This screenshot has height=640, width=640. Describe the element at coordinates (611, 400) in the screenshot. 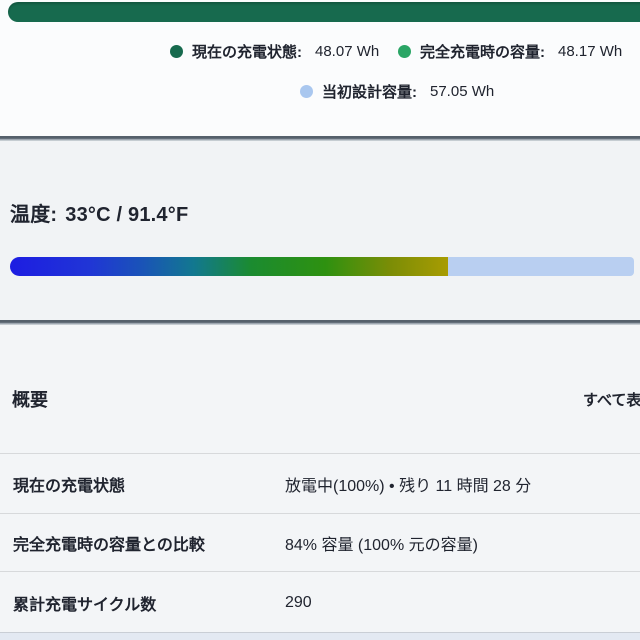

I see `show-all-link: すべて表示` at that location.